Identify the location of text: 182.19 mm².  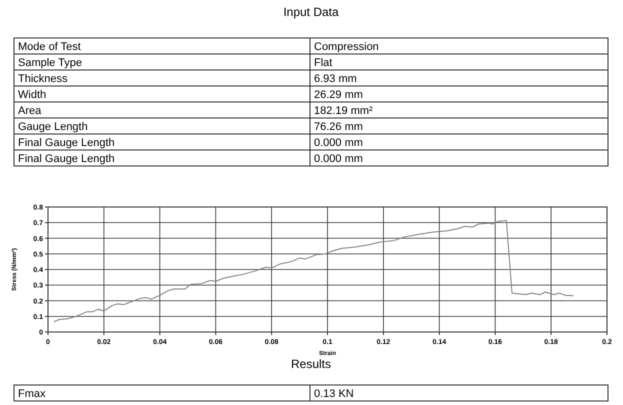
(344, 111).